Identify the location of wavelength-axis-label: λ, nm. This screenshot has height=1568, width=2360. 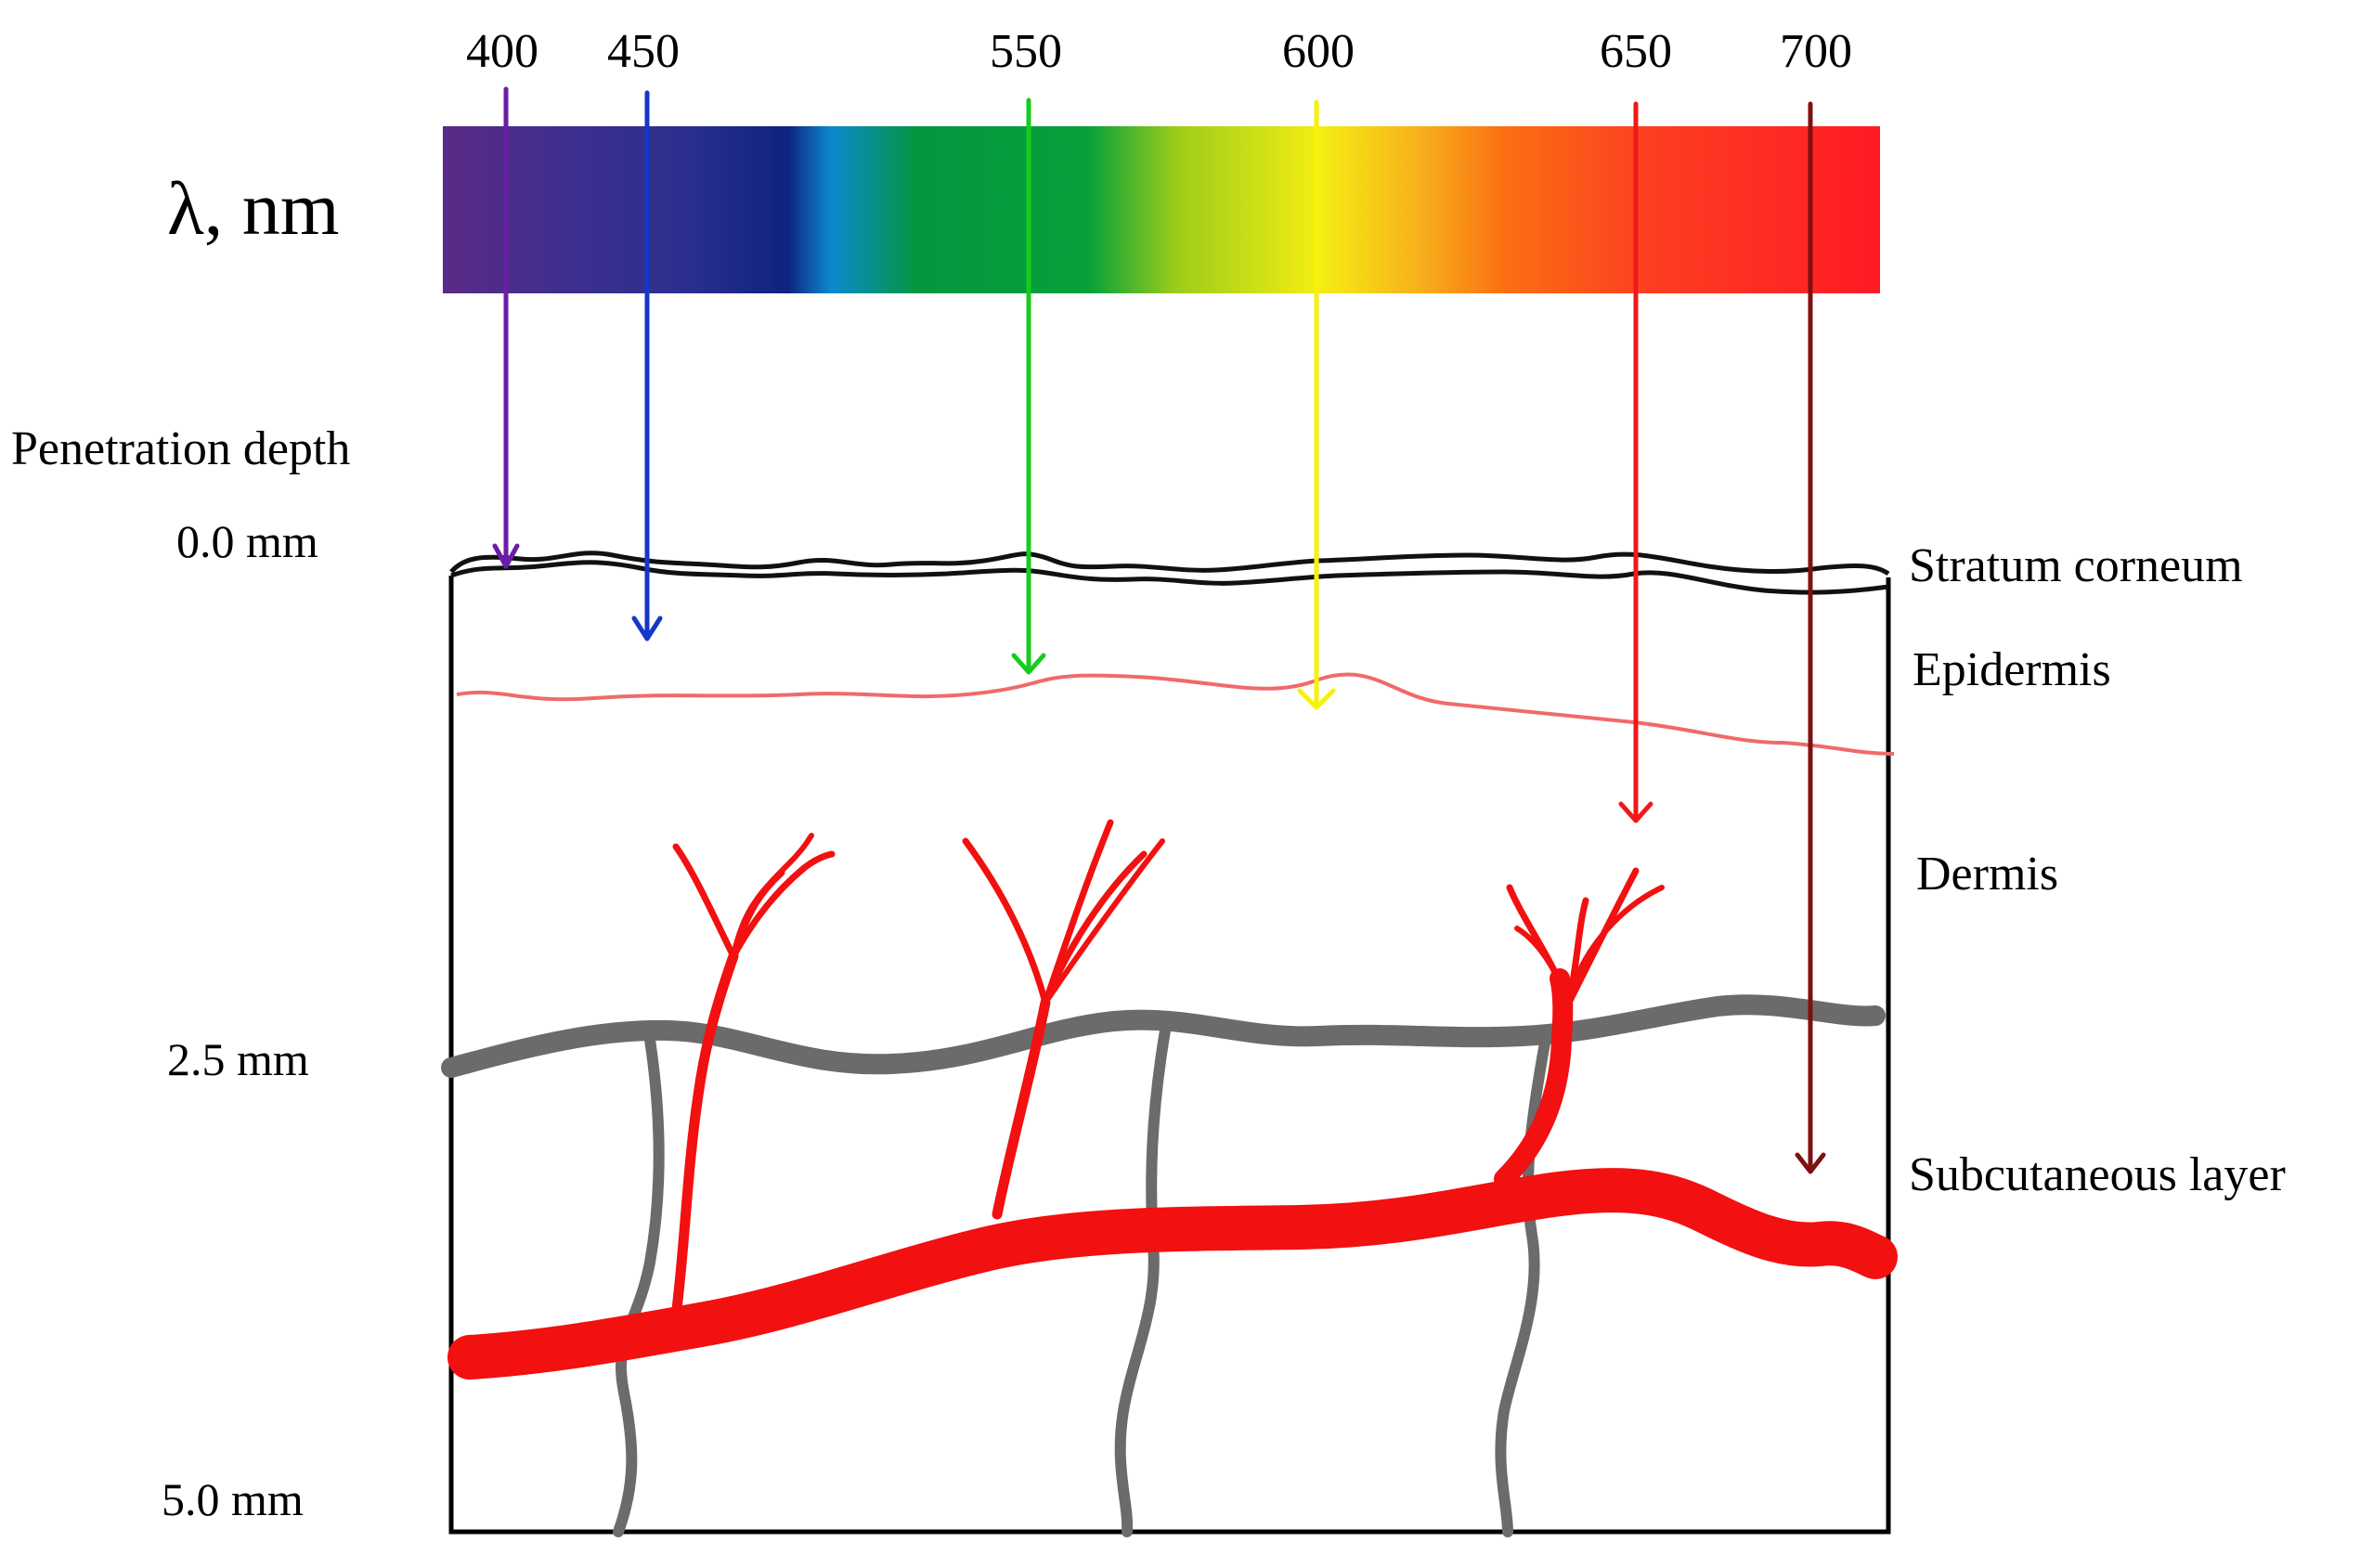
(254, 209).